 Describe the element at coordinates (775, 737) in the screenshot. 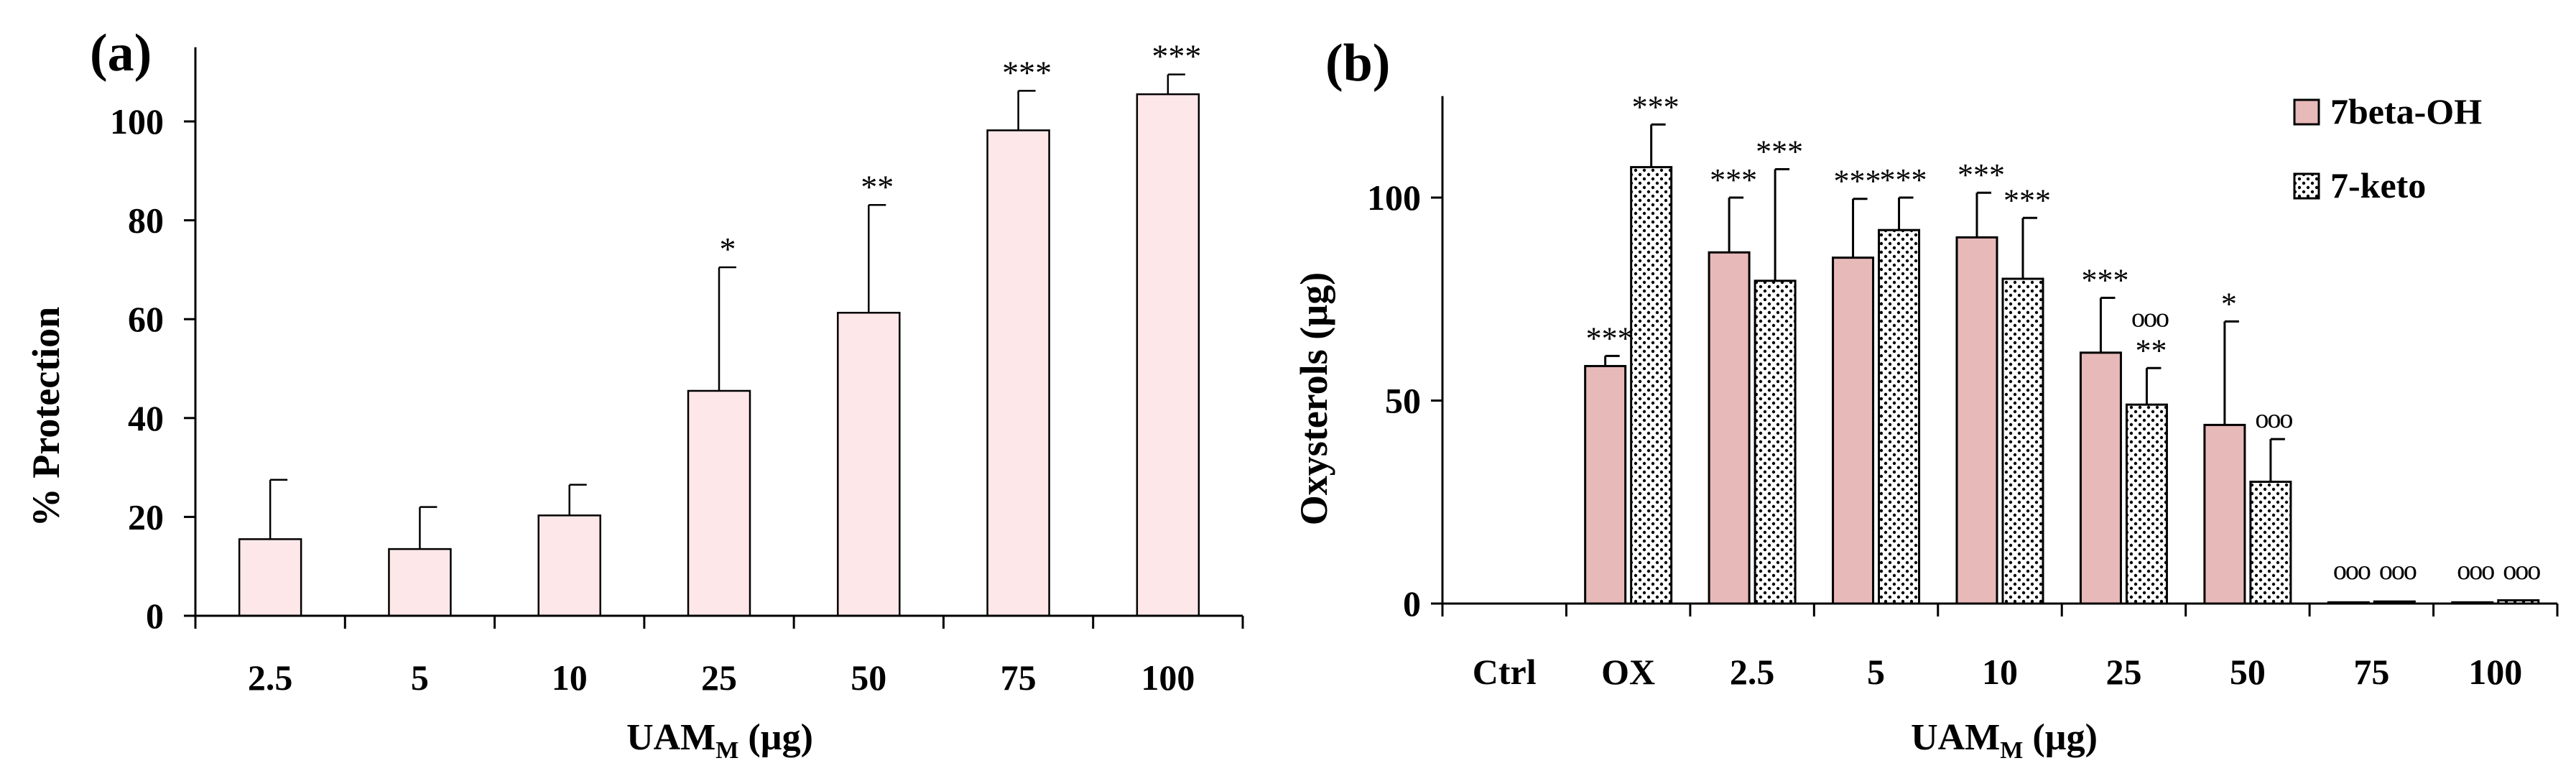

I see `x-axis-label-unit-a: (µg)` at that location.